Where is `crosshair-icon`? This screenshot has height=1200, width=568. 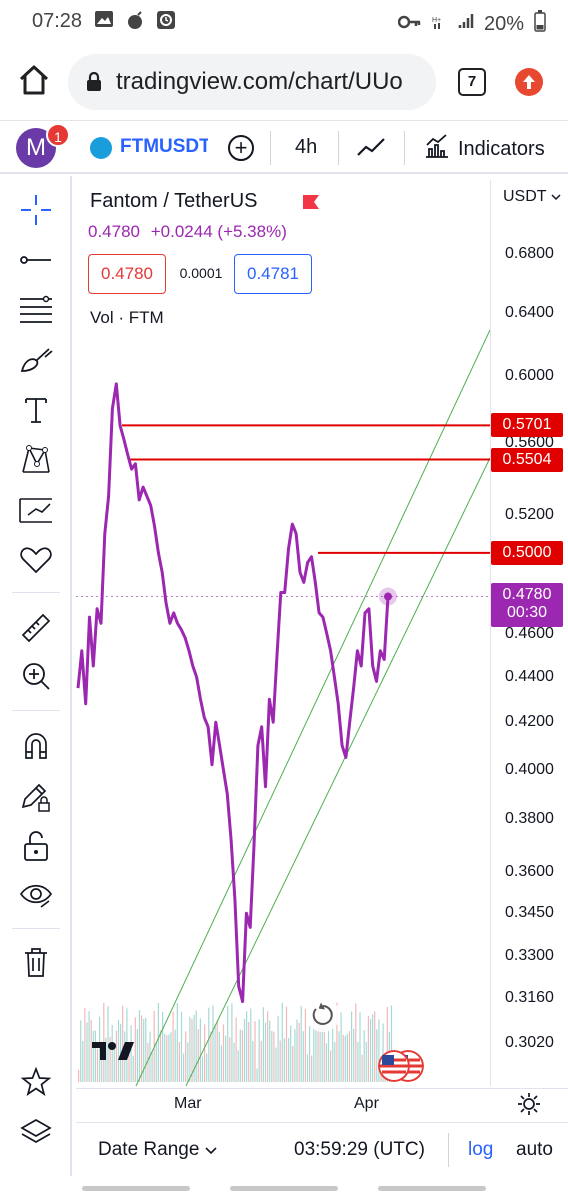
crosshair-icon is located at coordinates (36, 210).